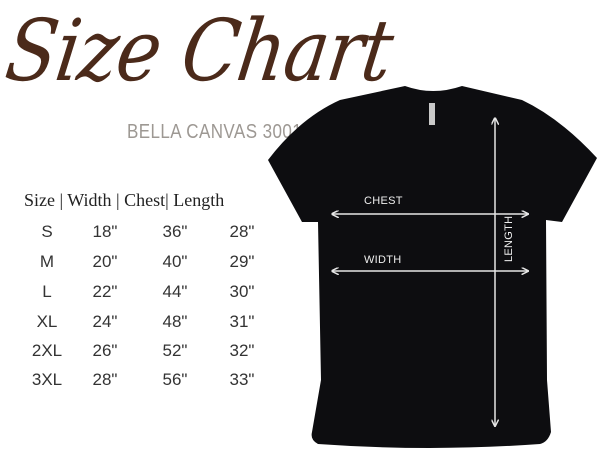 This screenshot has height=474, width=600. Describe the element at coordinates (145, 324) in the screenshot. I see `table-row: XL 24" 48" 31"` at that location.